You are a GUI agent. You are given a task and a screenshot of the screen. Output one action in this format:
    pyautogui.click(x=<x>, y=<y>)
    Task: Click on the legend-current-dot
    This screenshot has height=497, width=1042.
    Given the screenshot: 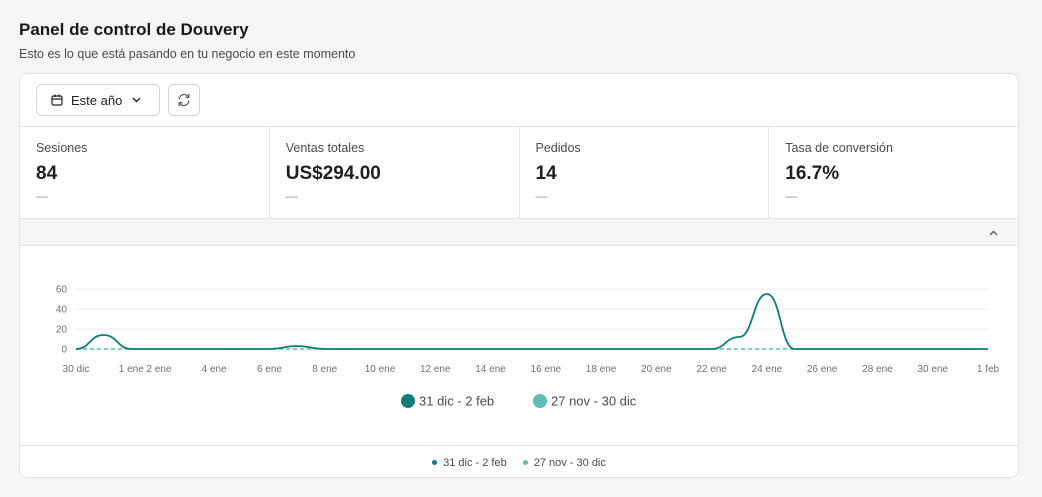 What is the action you would take?
    pyautogui.click(x=408, y=401)
    